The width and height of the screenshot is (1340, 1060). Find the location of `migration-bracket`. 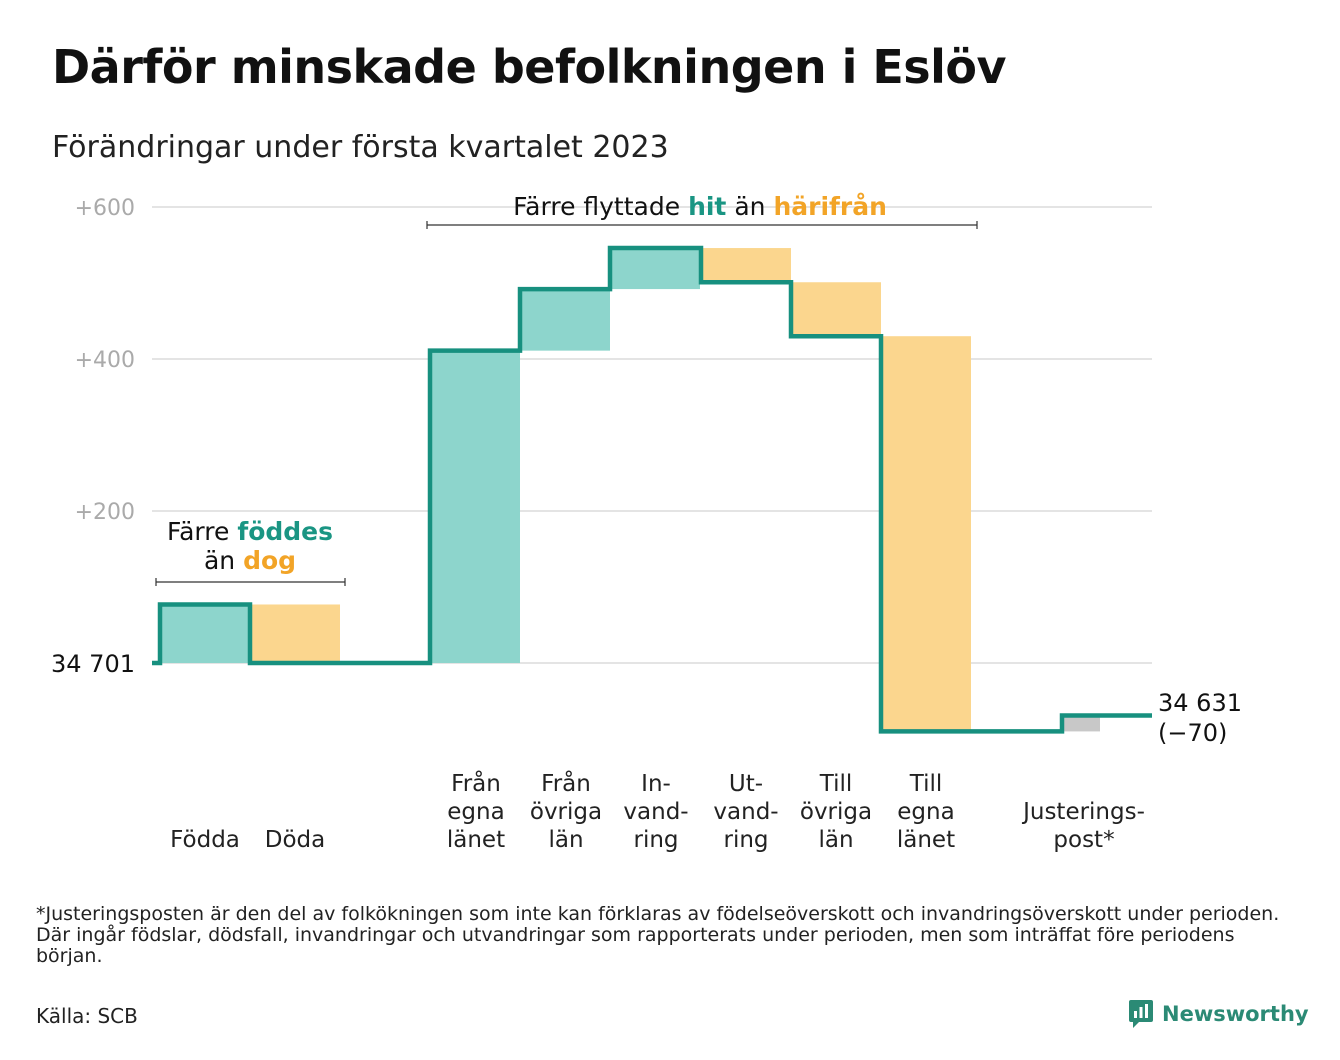

migration-bracket is located at coordinates (702, 225).